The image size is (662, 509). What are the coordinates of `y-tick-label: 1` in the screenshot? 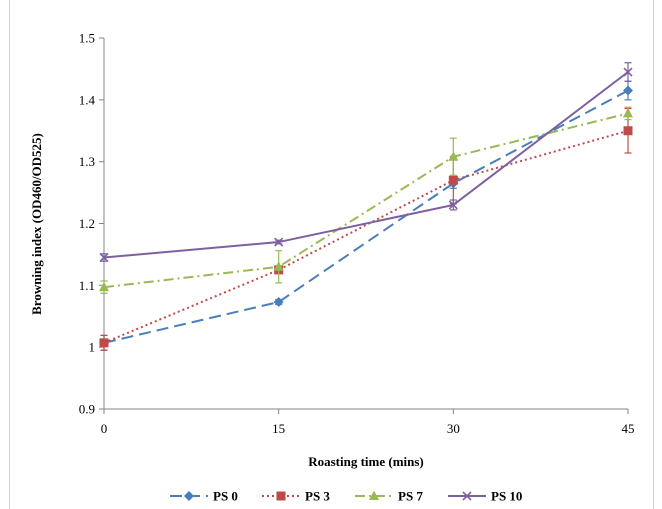 It's located at (92, 347).